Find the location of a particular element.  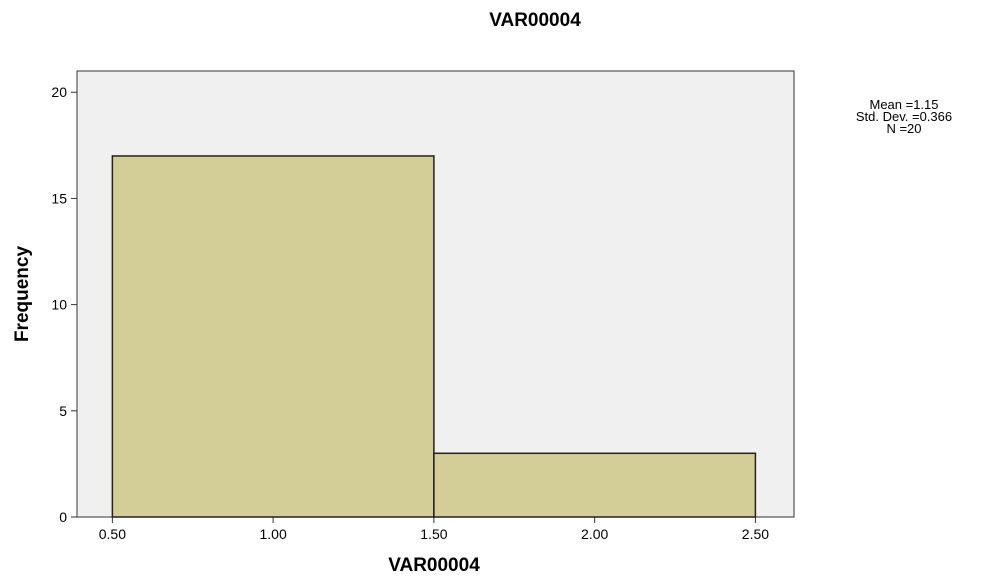

stat-mean: Mean =1.15 is located at coordinates (903, 104).